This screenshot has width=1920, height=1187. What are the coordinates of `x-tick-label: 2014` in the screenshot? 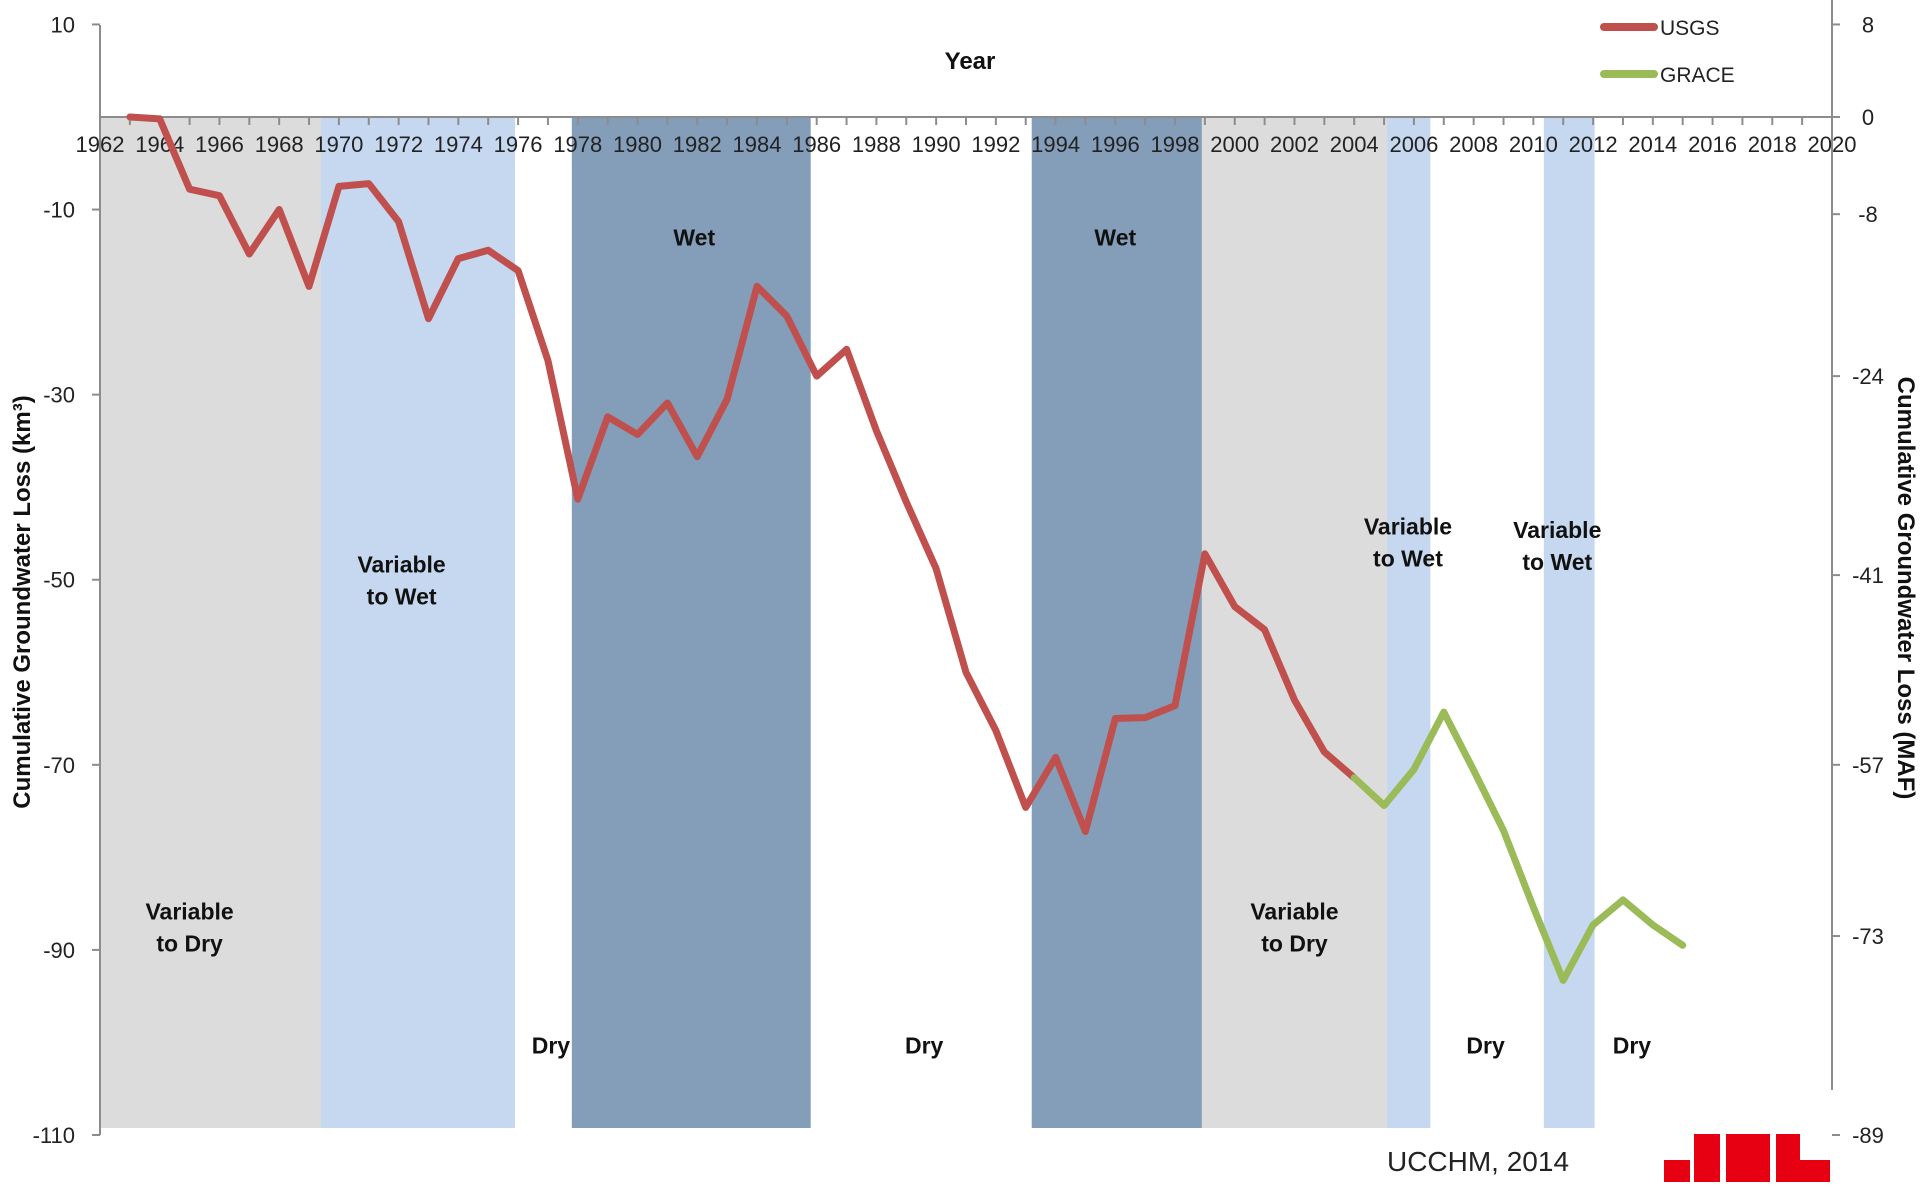 It's located at (1652, 144).